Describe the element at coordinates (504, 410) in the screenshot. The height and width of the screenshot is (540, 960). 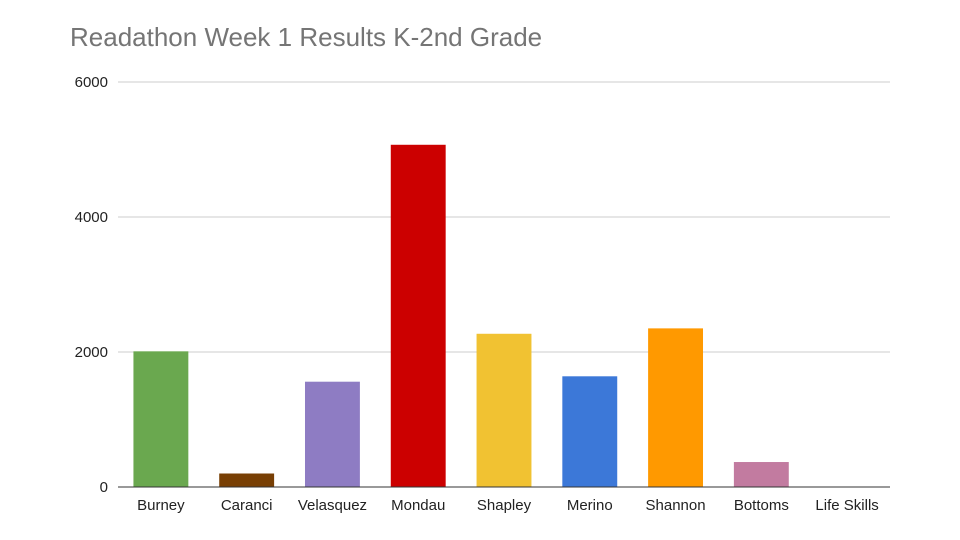
I see `bar-shapley` at that location.